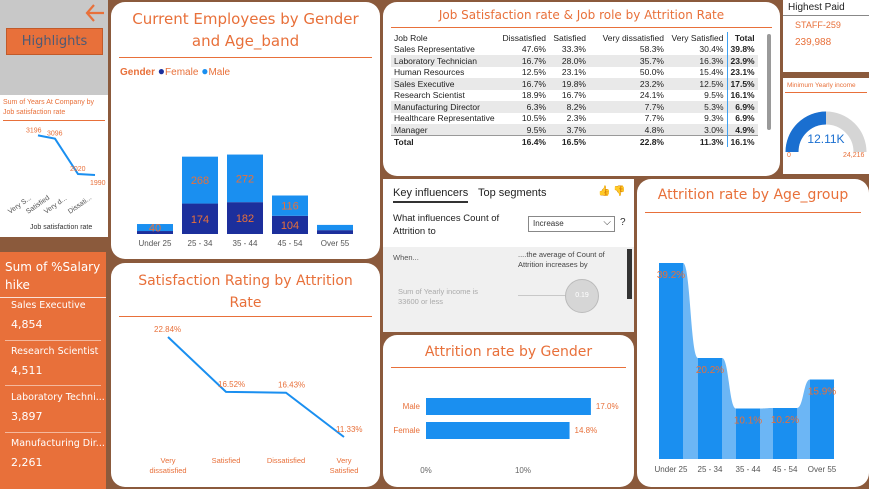 The image size is (869, 489). What do you see at coordinates (27, 370) in the screenshot?
I see `salary-item-value: 4,511` at bounding box center [27, 370].